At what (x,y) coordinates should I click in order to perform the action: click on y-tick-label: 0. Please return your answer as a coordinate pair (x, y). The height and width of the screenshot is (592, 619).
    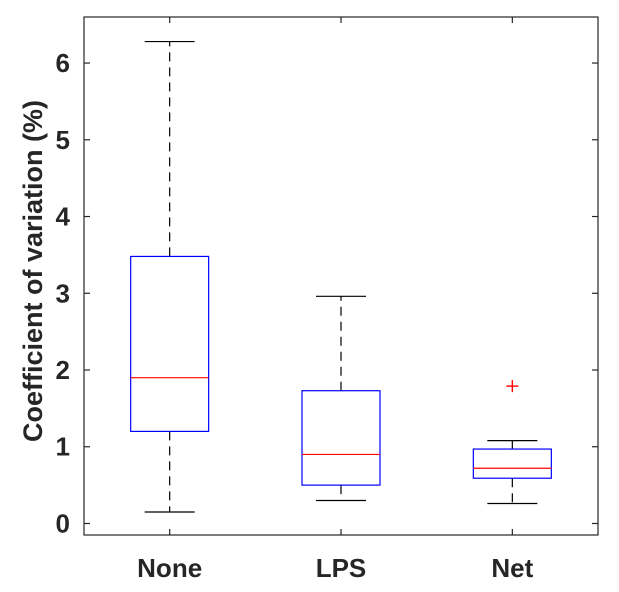
    Looking at the image, I should click on (63, 523).